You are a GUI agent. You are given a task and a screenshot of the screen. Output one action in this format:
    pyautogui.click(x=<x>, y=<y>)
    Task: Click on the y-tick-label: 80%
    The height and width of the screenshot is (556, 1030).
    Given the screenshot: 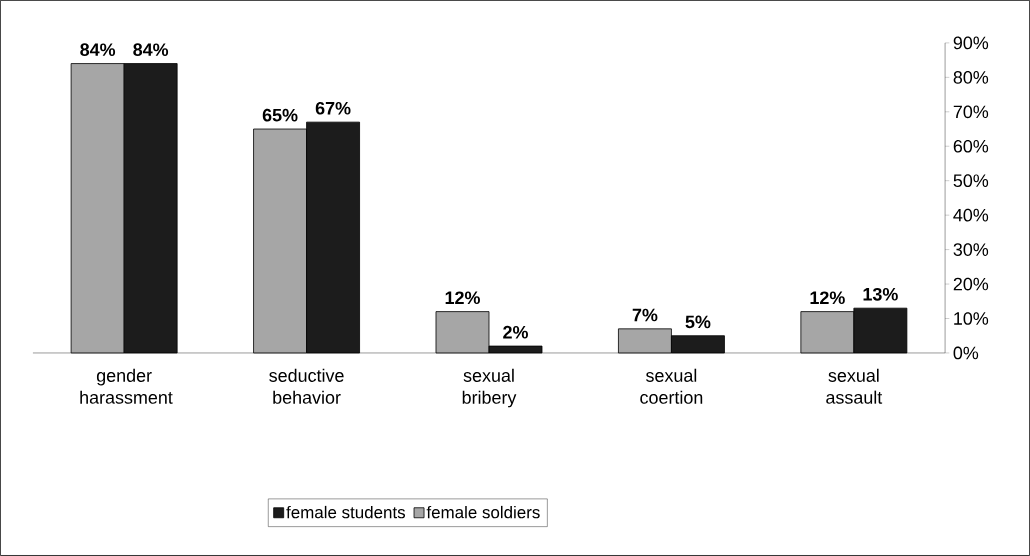 What is the action you would take?
    pyautogui.click(x=971, y=77)
    